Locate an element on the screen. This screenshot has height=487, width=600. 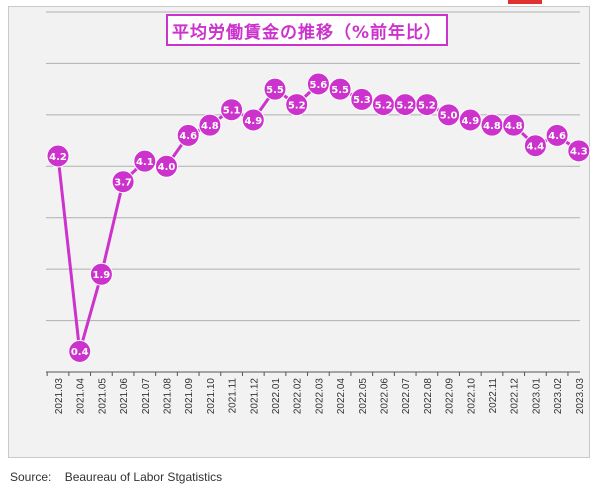
x-tick-label: 2021.09 is located at coordinates (189, 396).